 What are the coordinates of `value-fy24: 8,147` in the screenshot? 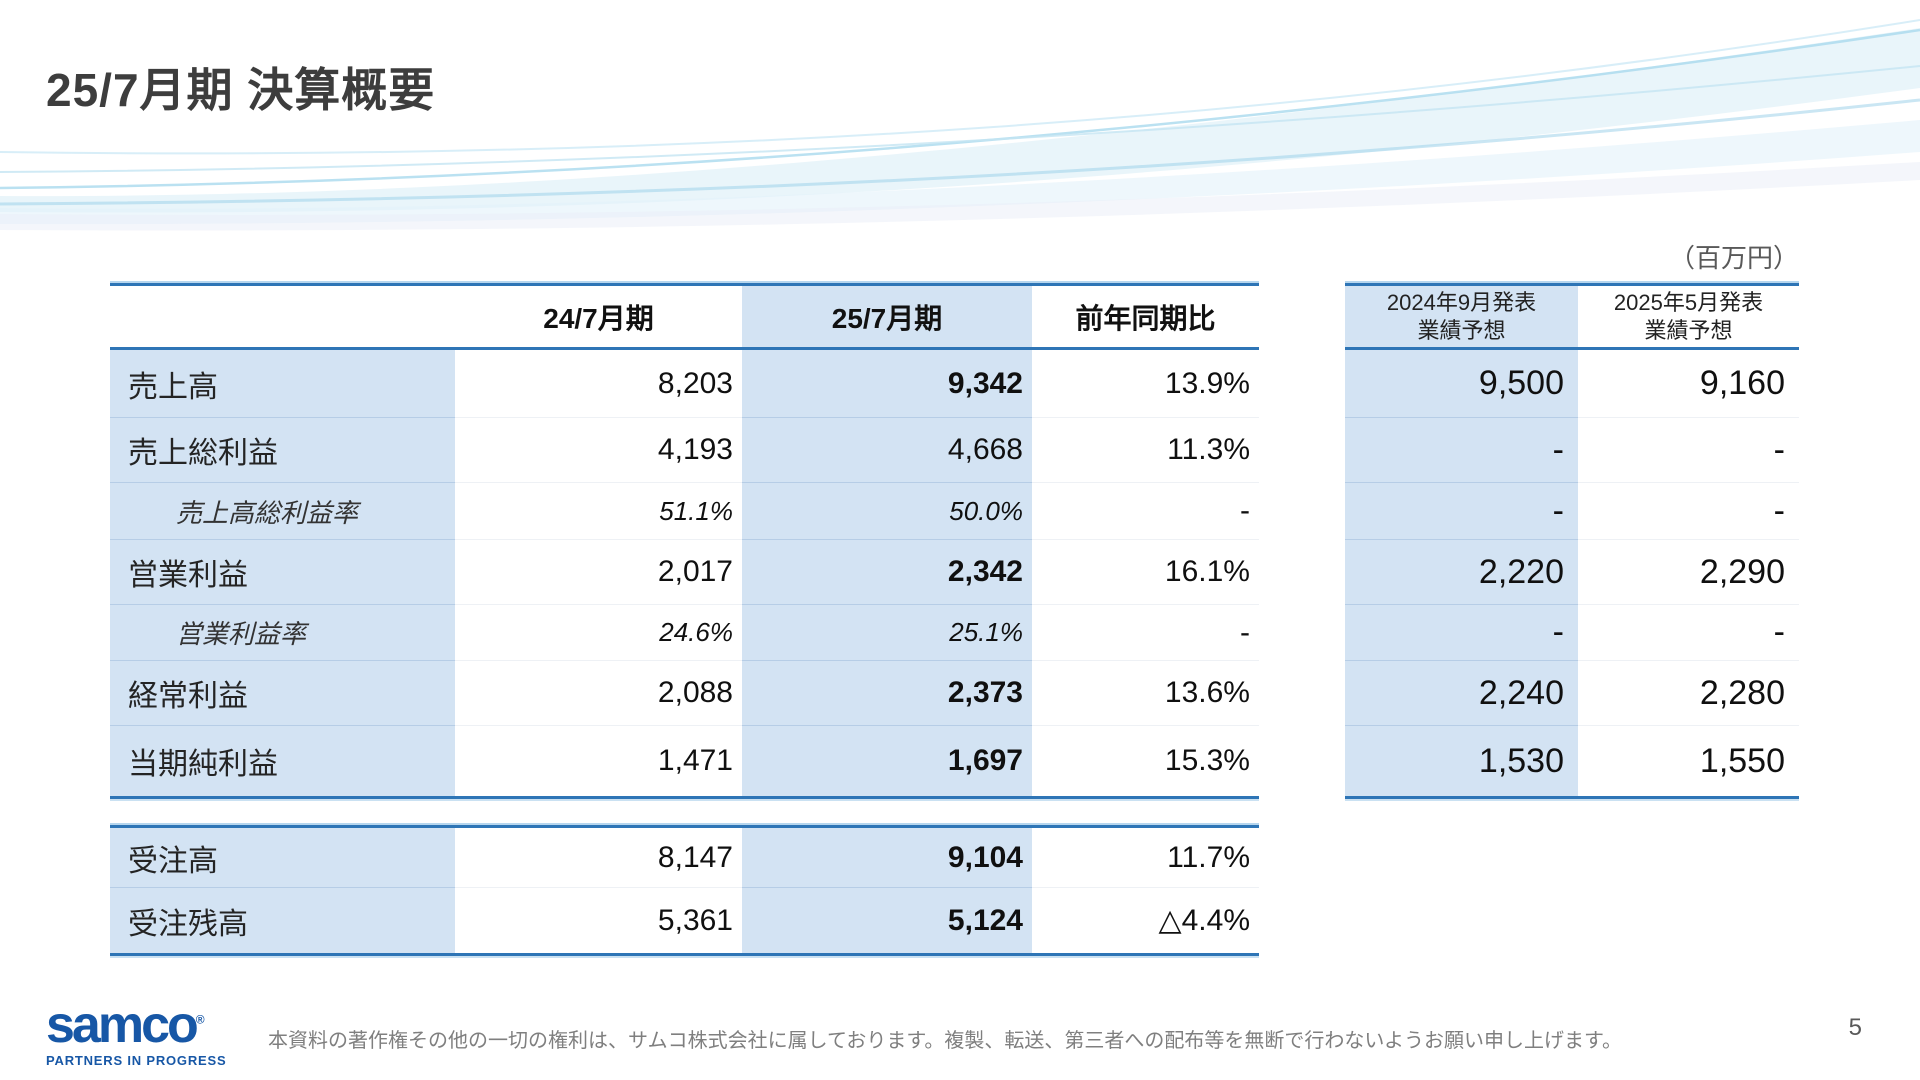 It's located at (598, 858).